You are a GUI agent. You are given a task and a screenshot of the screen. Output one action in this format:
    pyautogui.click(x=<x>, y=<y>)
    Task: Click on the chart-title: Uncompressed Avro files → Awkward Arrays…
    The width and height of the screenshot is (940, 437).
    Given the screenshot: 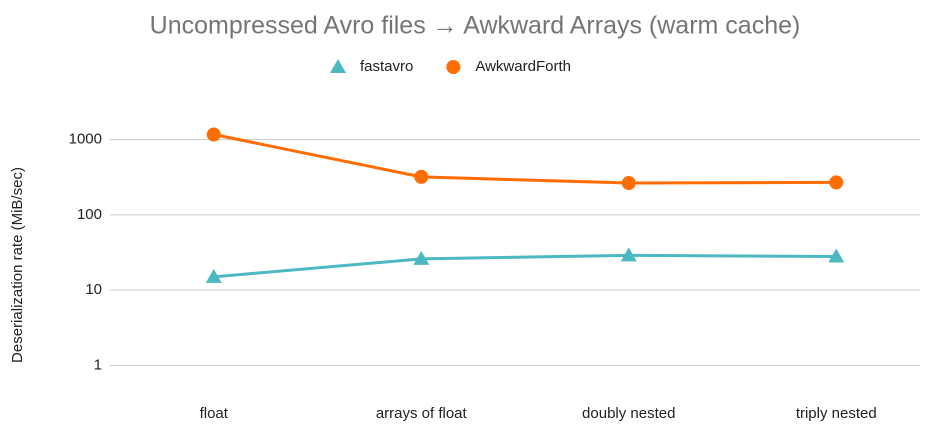 What is the action you would take?
    pyautogui.click(x=475, y=26)
    